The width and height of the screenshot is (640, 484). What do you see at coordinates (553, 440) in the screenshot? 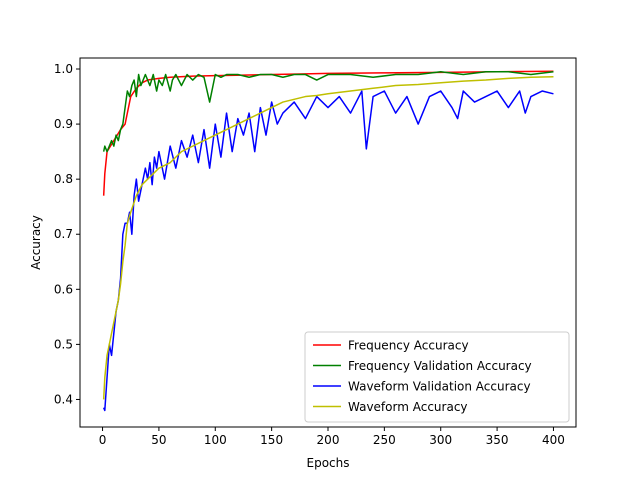
I see `x-tick-label: 400` at bounding box center [553, 440].